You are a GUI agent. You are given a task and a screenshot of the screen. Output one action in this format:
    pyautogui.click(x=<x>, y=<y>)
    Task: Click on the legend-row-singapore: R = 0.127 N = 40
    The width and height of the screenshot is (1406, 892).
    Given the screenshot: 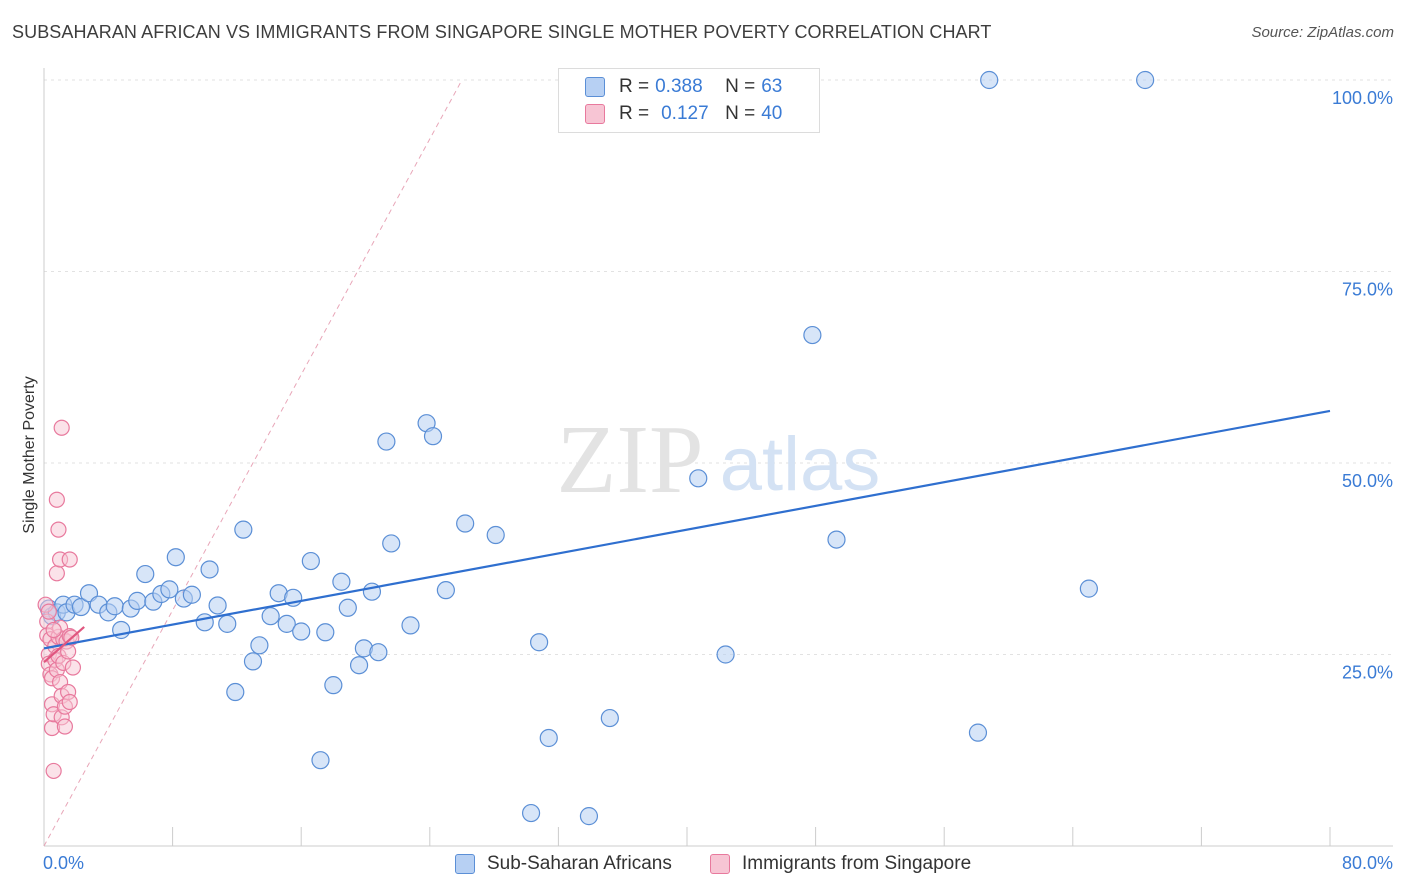 What is the action you would take?
    pyautogui.click(x=683, y=114)
    